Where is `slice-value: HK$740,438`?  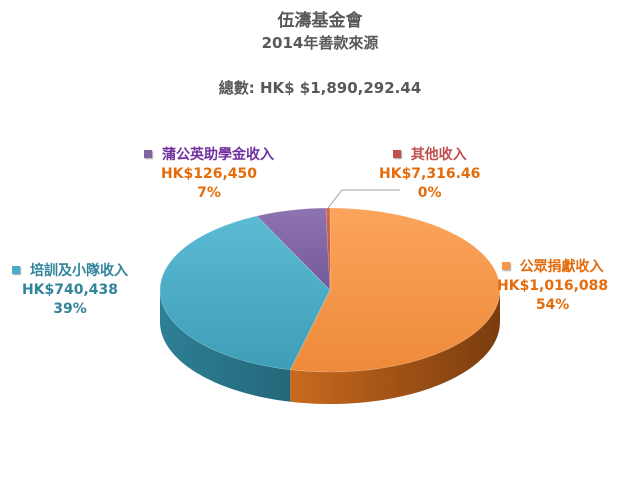 slice-value: HK$740,438 is located at coordinates (70, 290).